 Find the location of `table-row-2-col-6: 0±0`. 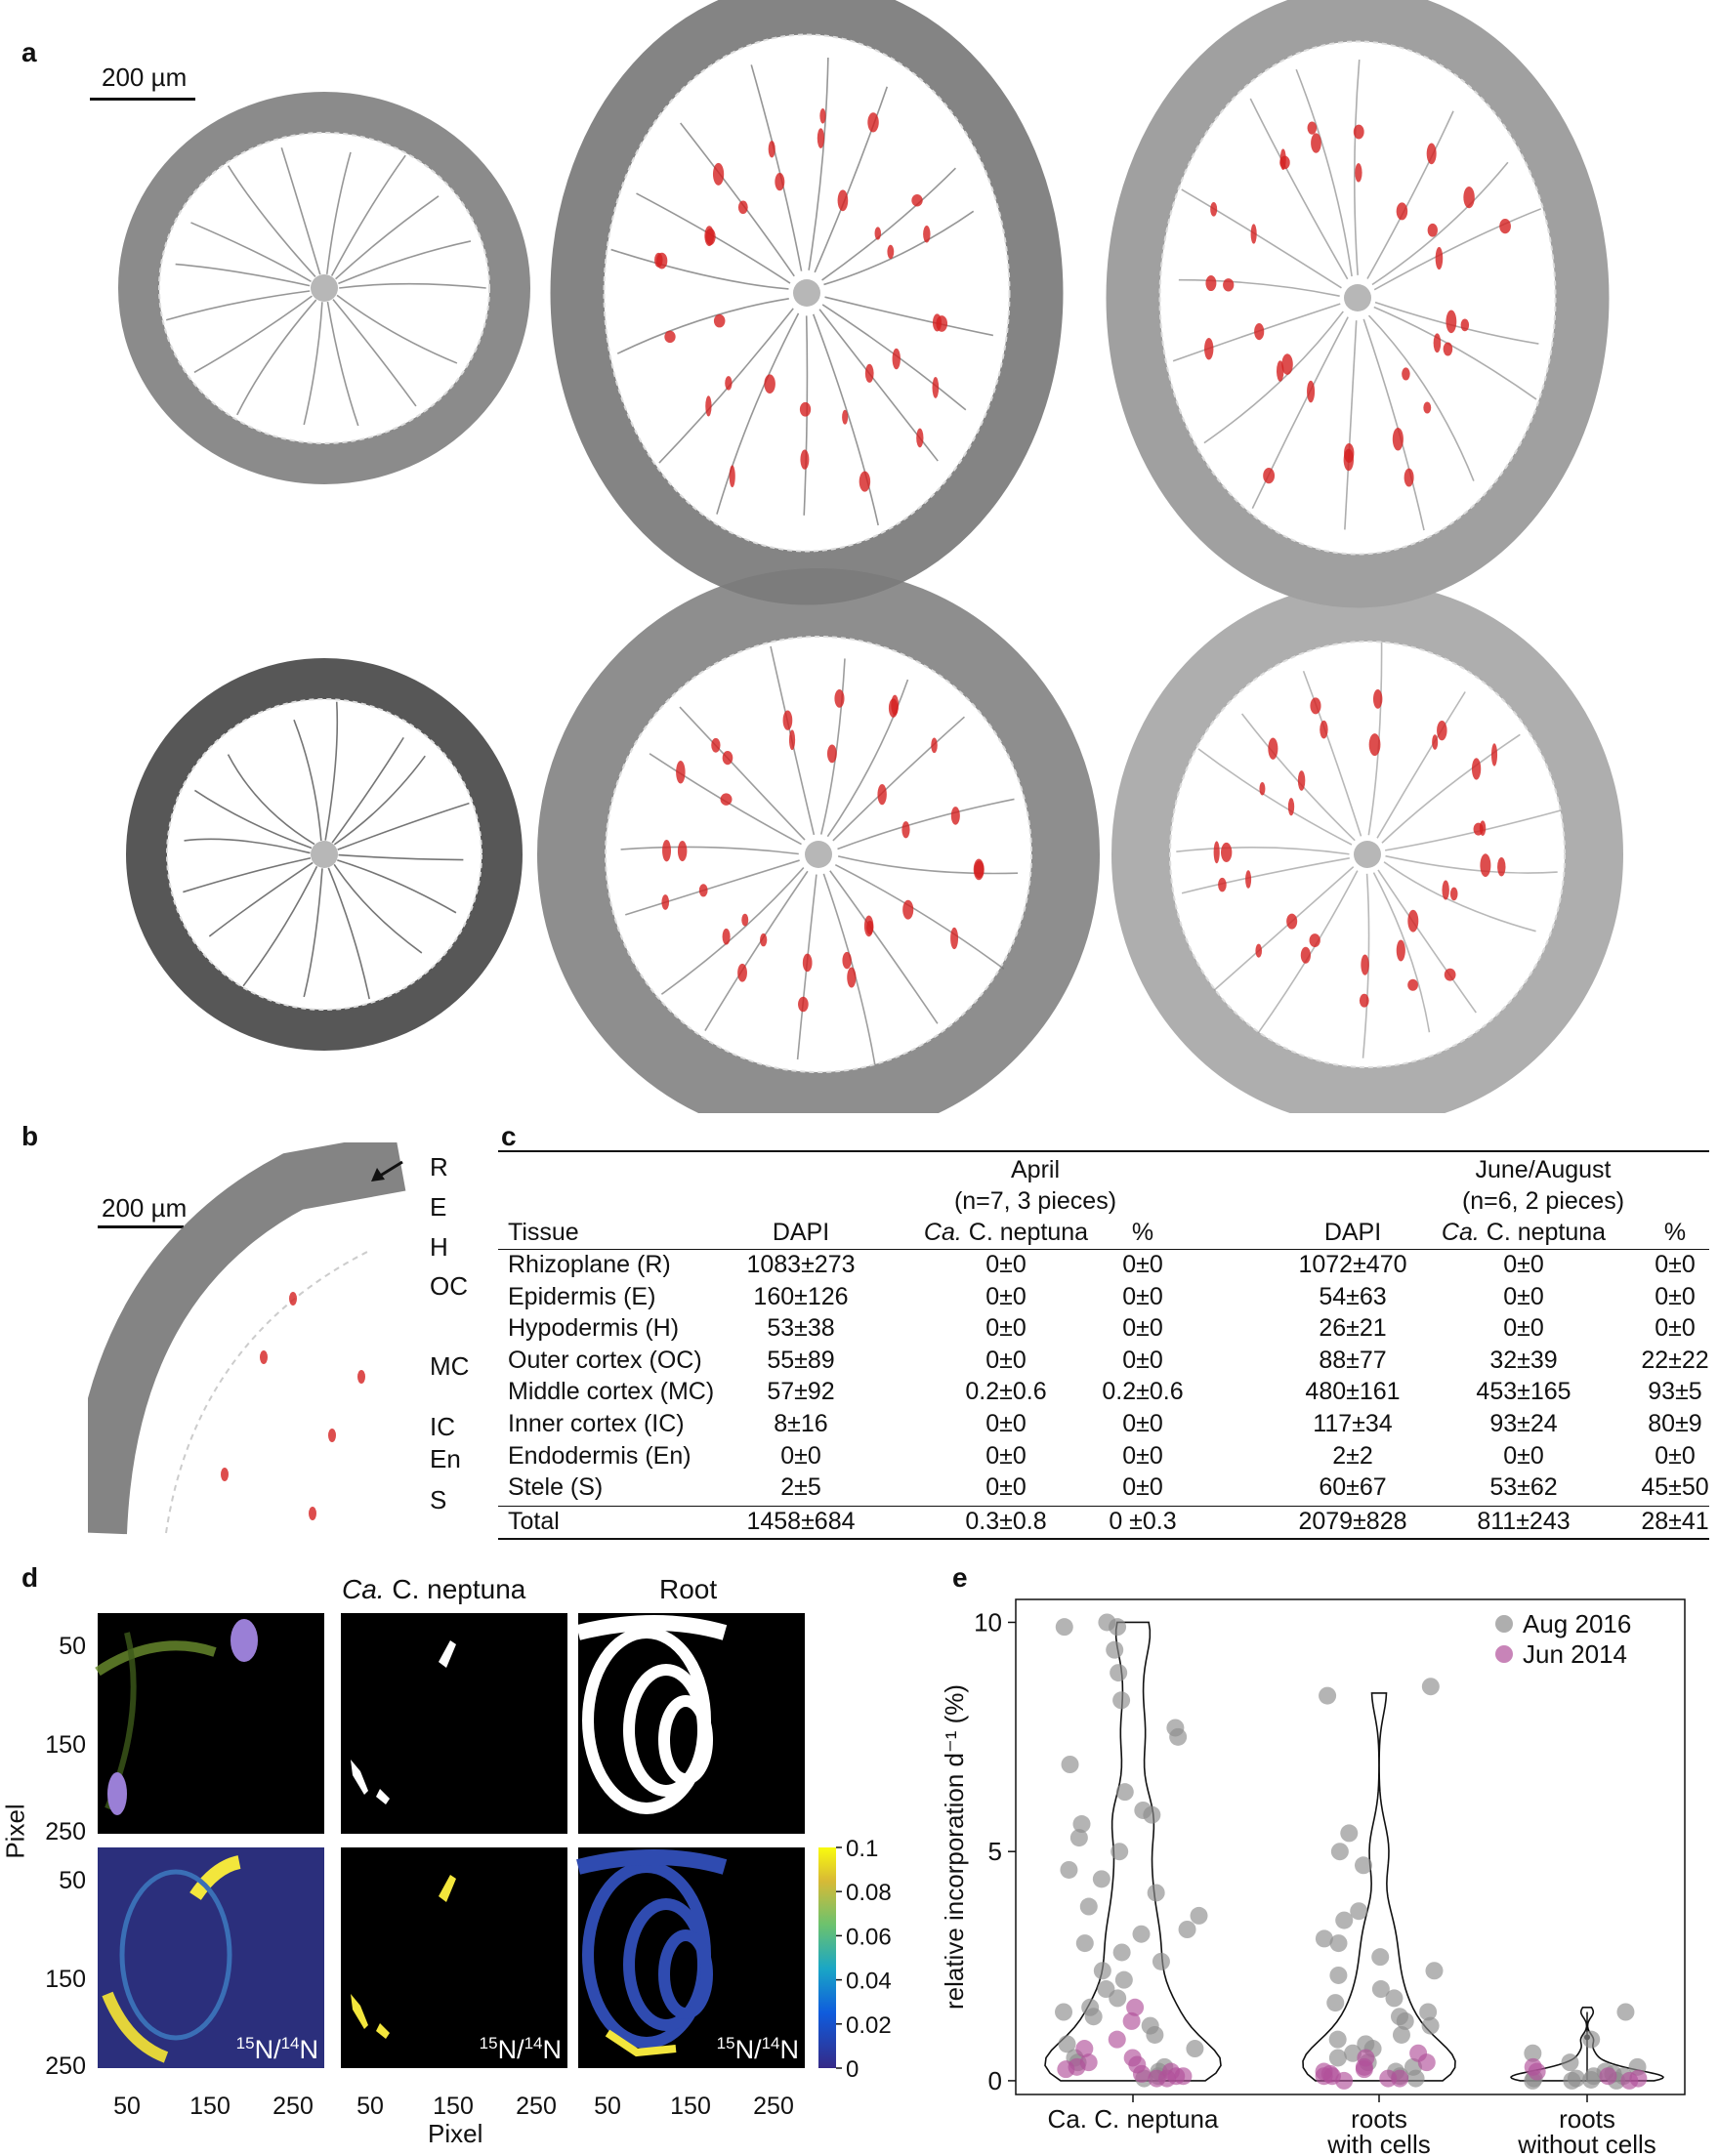

table-row-2-col-6: 0±0 is located at coordinates (1675, 1329).